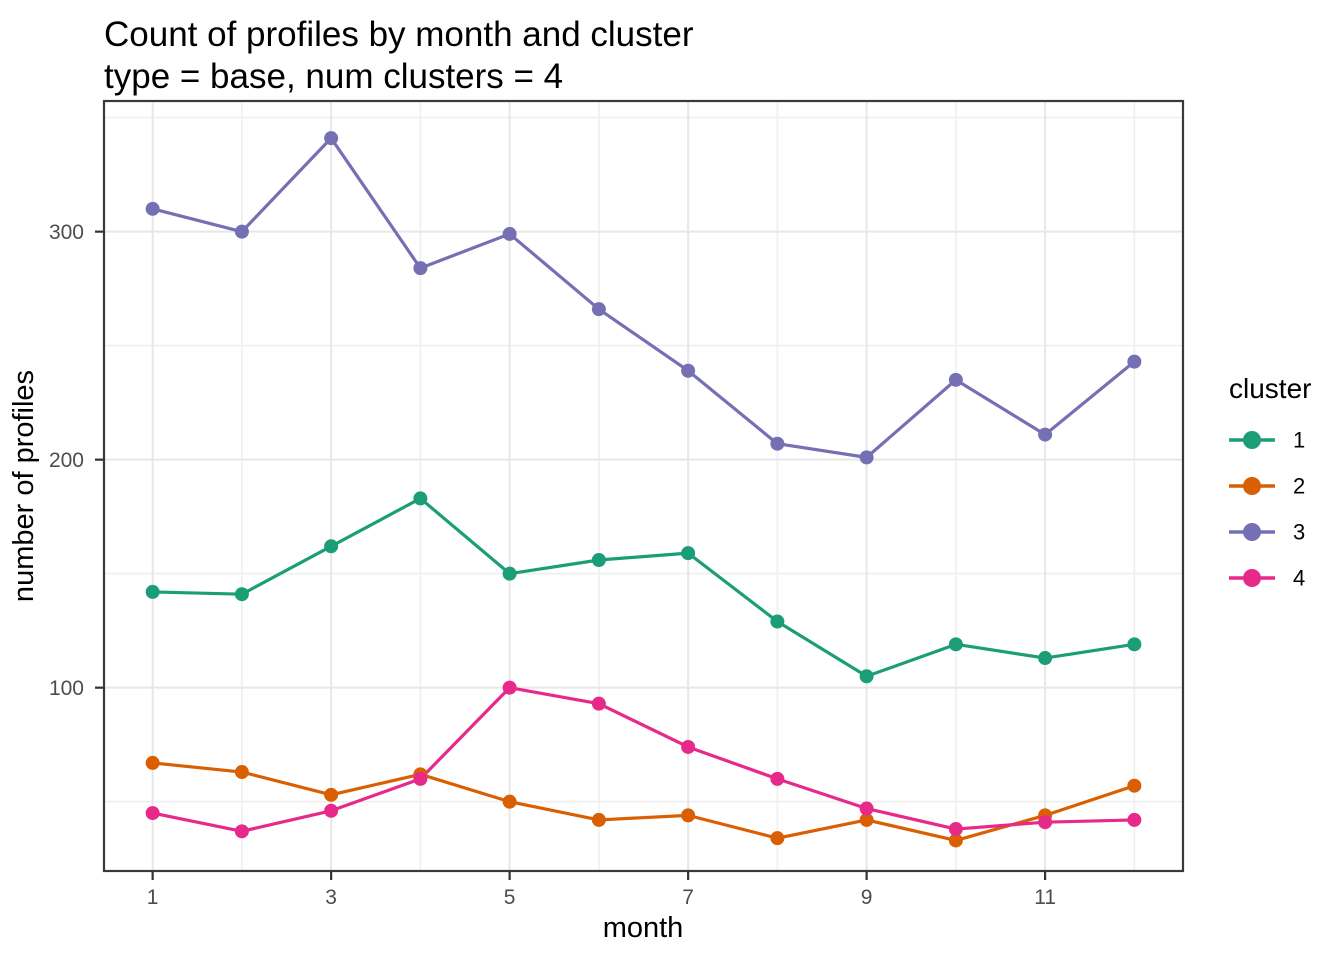 This screenshot has width=1344, height=960. What do you see at coordinates (1267, 486) in the screenshot?
I see `legend-item-2: 2` at bounding box center [1267, 486].